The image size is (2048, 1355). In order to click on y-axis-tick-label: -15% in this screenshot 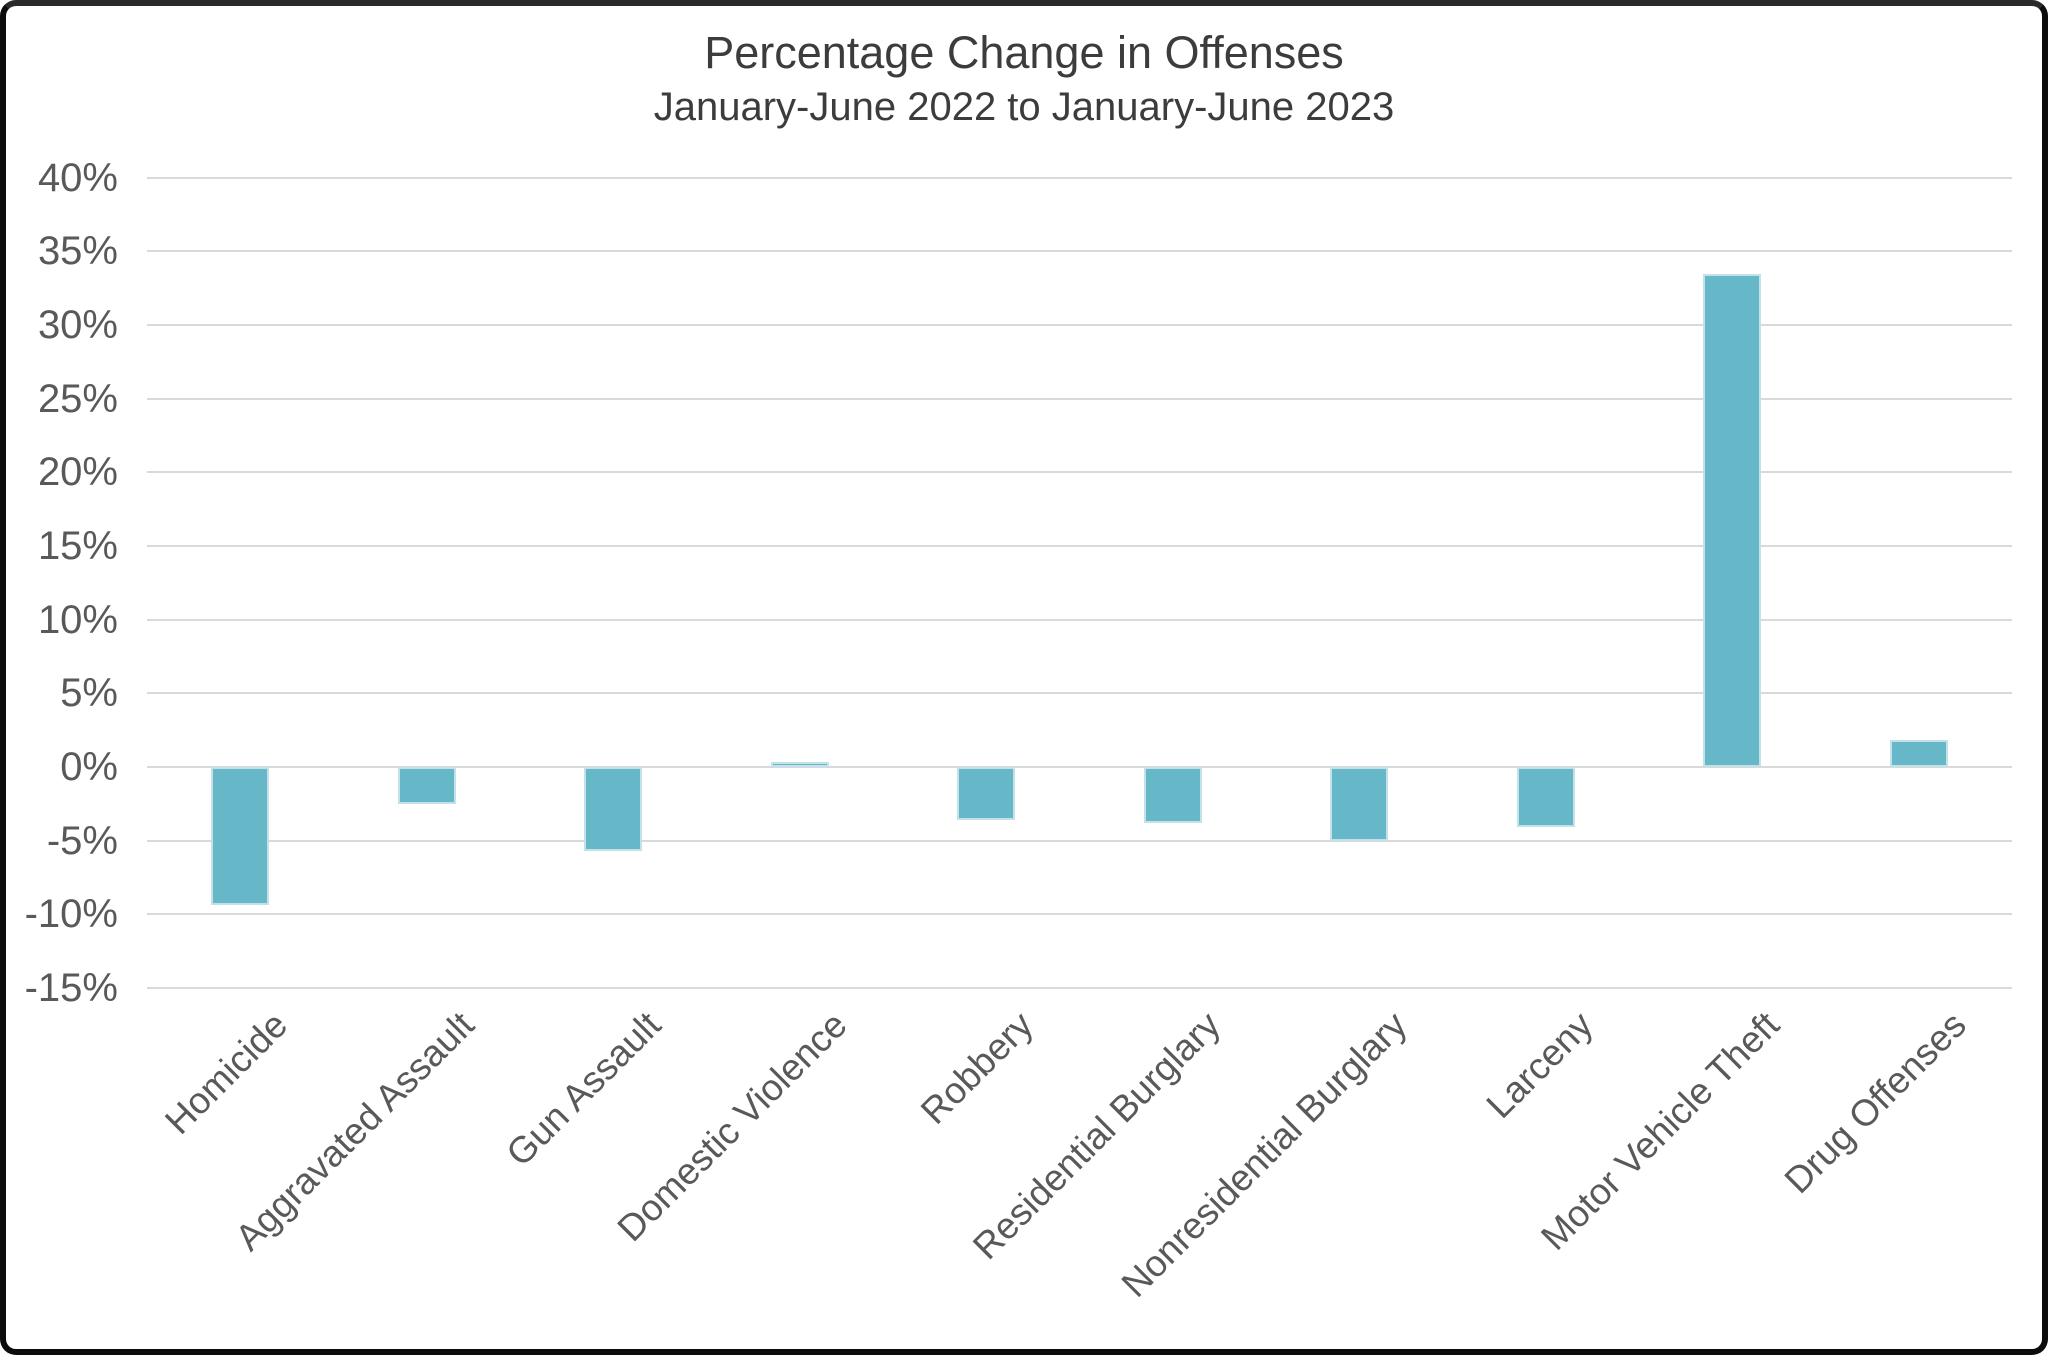, I will do `click(71, 987)`.